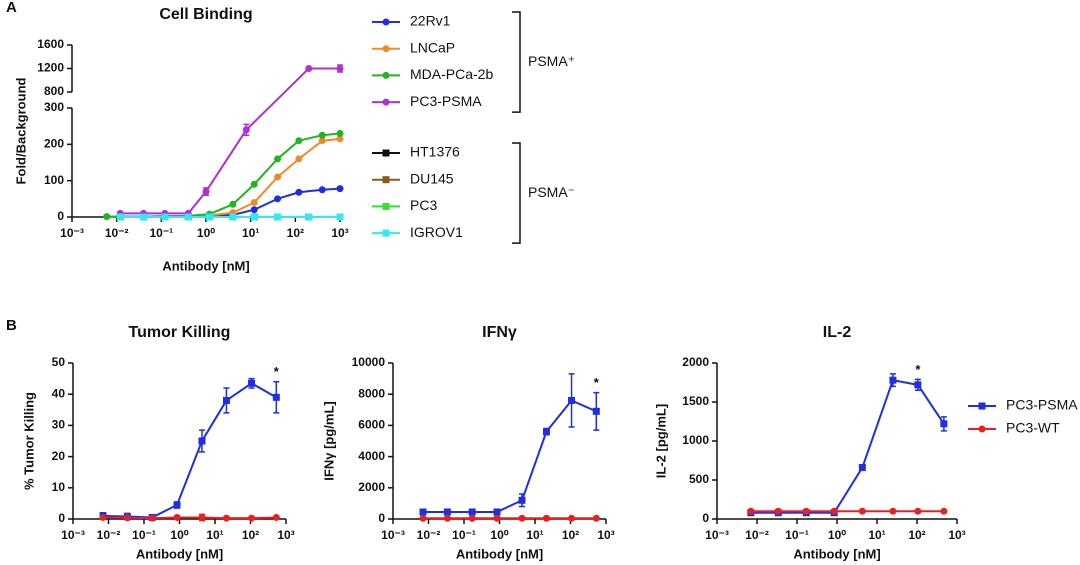 The image size is (1080, 565). What do you see at coordinates (371, 456) in the screenshot?
I see `y-tick-label: 4000` at bounding box center [371, 456].